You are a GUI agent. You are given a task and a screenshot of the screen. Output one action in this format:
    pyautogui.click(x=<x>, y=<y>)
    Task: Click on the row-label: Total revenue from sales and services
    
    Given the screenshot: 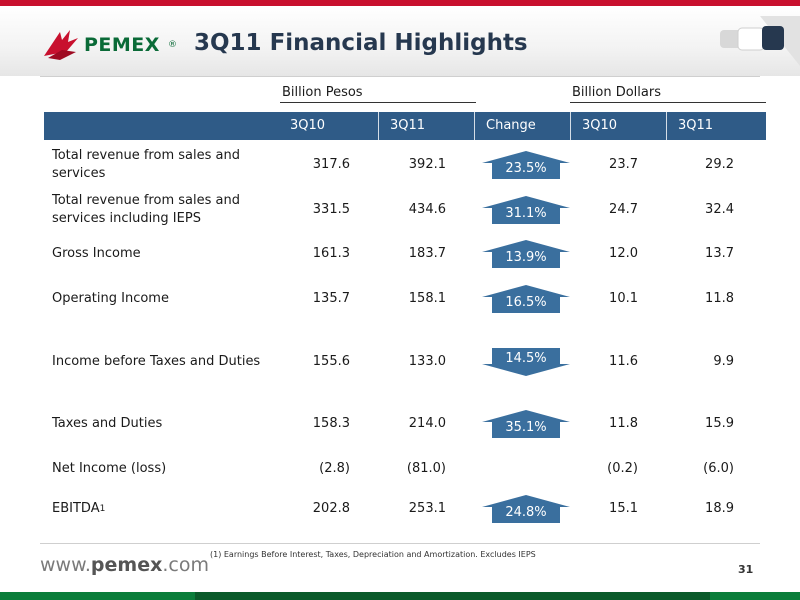 What is the action you would take?
    pyautogui.click(x=159, y=165)
    